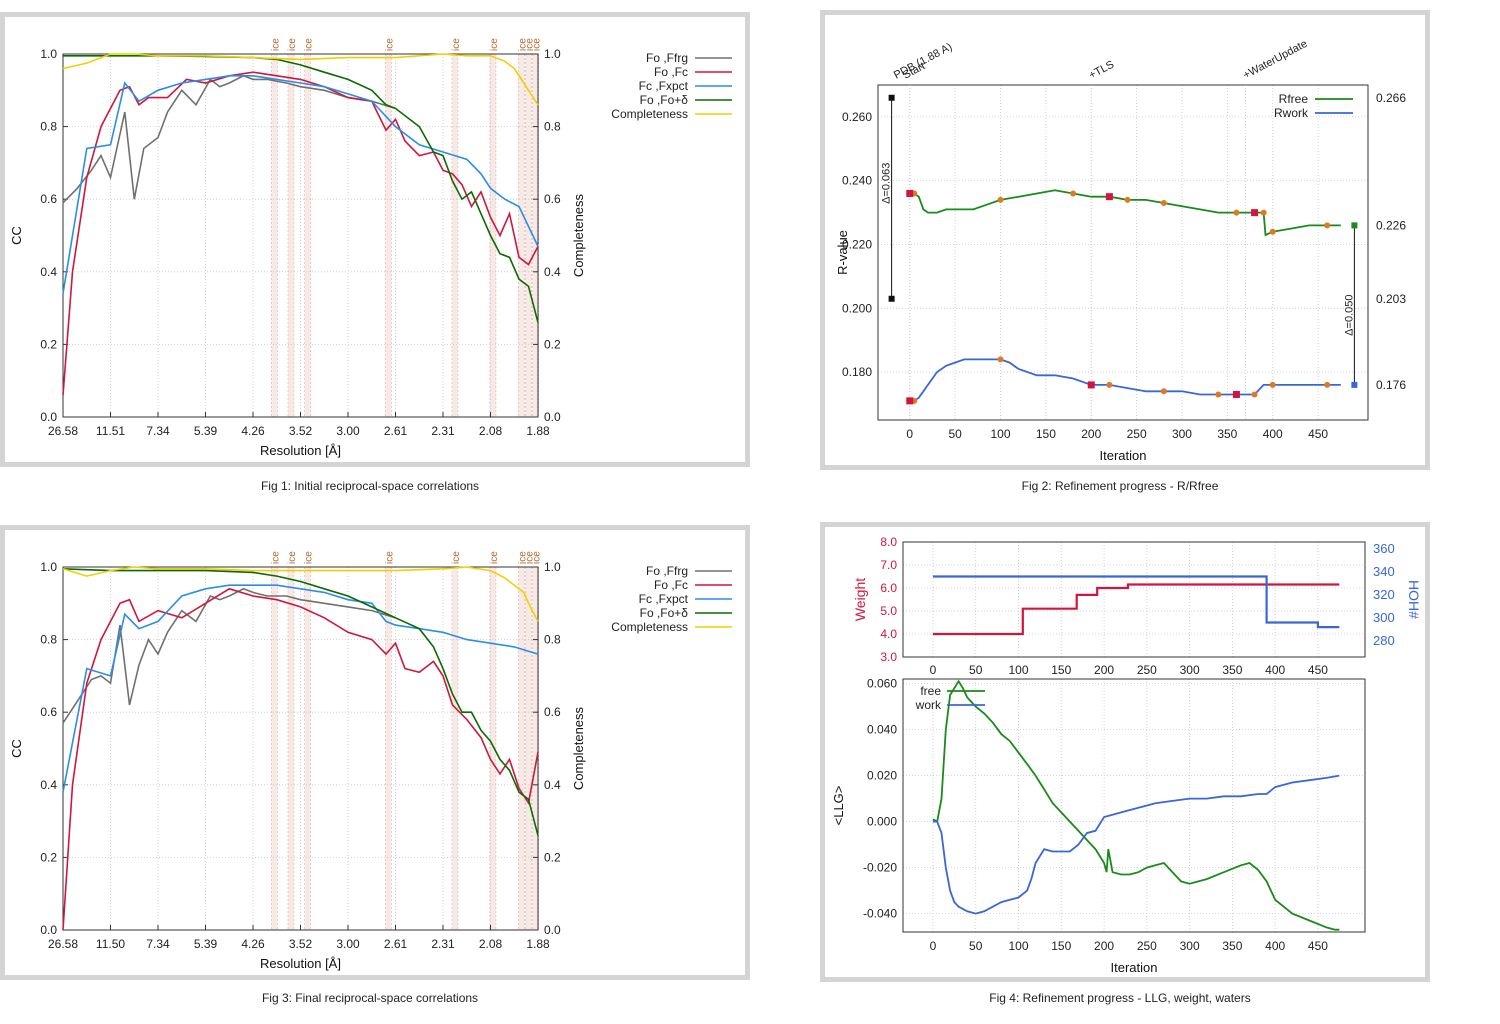 This screenshot has height=1024, width=1500. Describe the element at coordinates (158, 944) in the screenshot. I see `x-tick-label: 7.34` at that location.